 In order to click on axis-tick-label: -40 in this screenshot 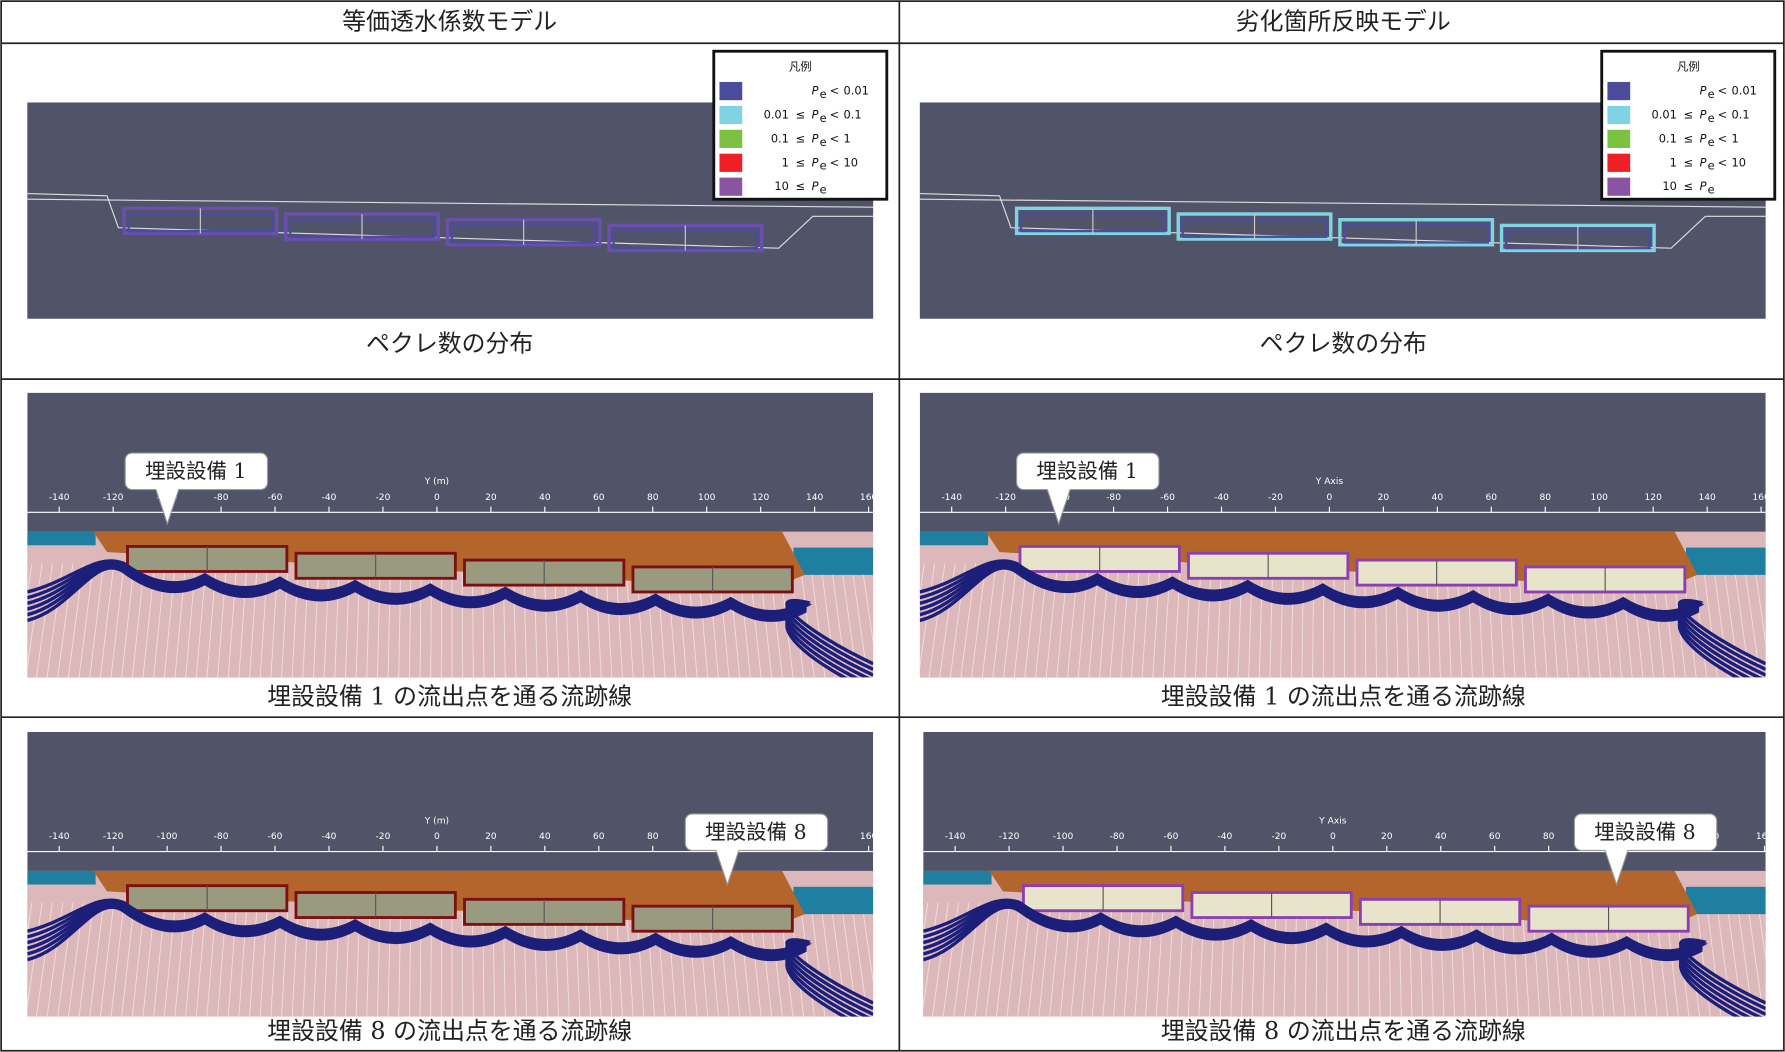, I will do `click(329, 498)`.